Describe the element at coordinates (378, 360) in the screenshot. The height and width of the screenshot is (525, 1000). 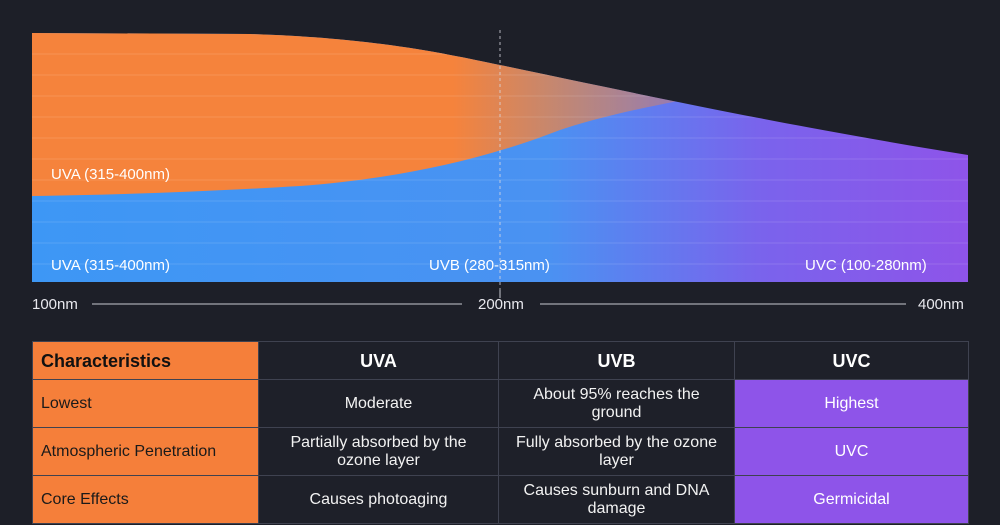
I see `header-uva: UVA` at that location.